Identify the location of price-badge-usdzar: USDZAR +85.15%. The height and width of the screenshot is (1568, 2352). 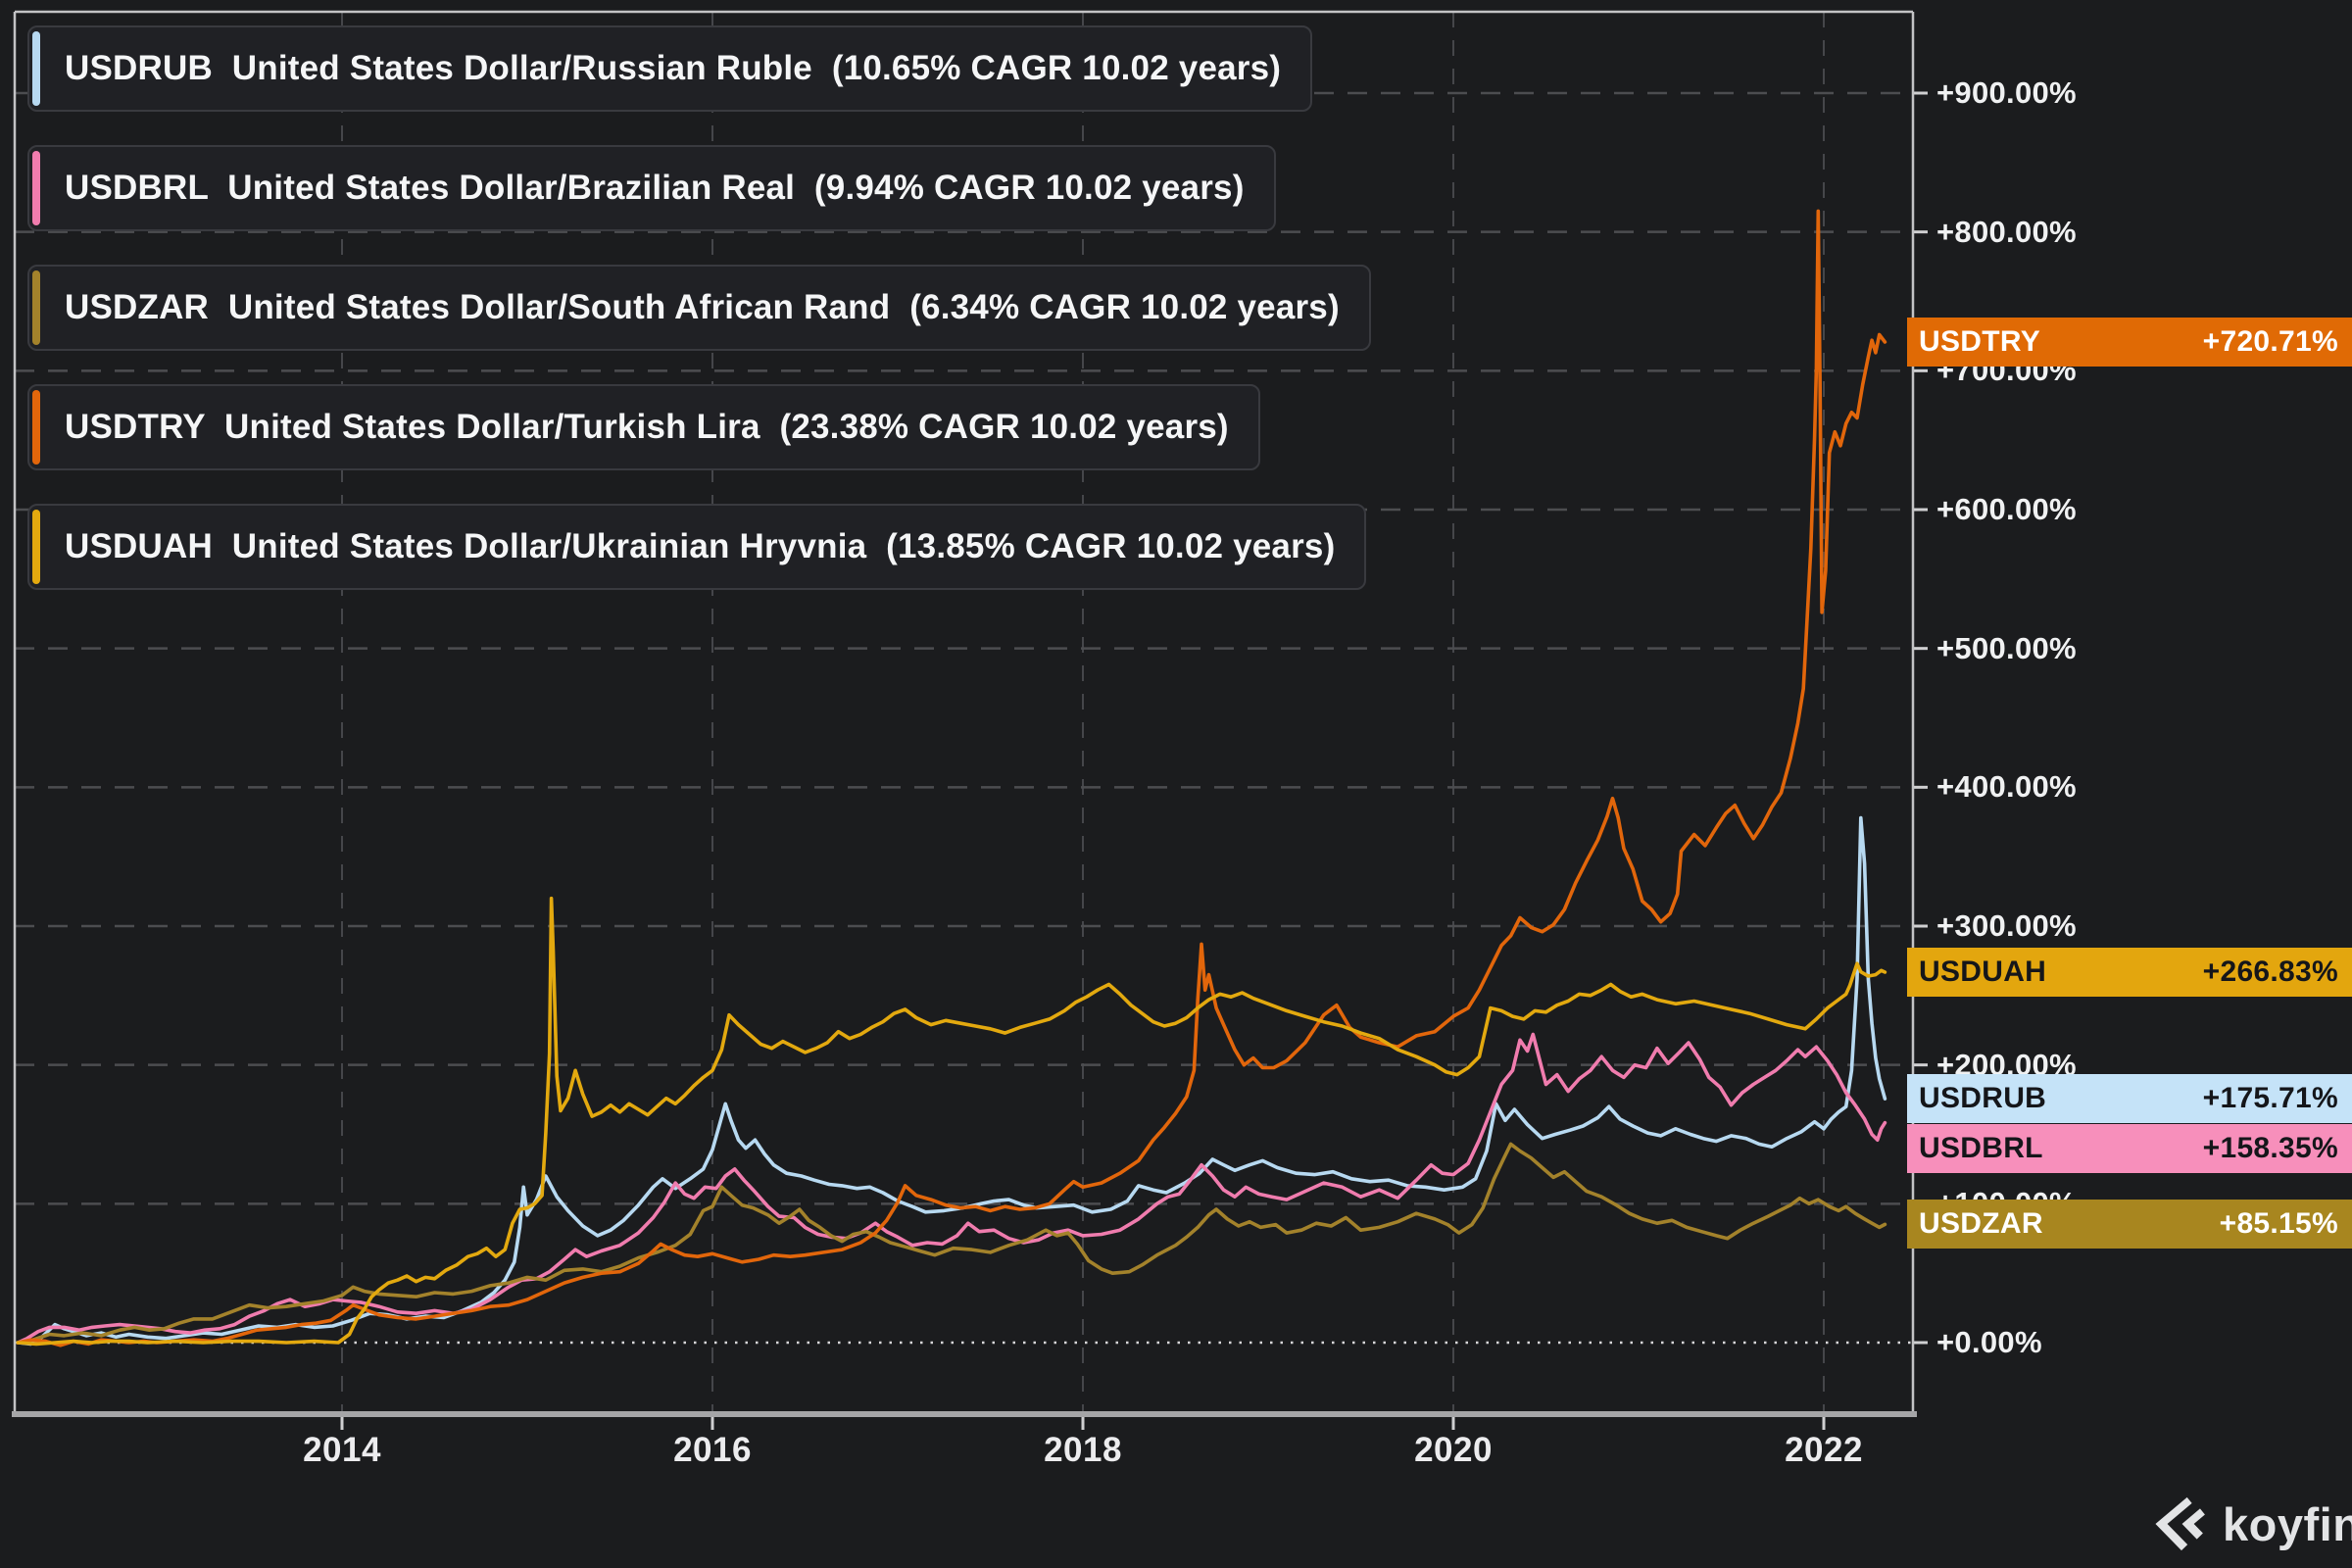
(2129, 1225).